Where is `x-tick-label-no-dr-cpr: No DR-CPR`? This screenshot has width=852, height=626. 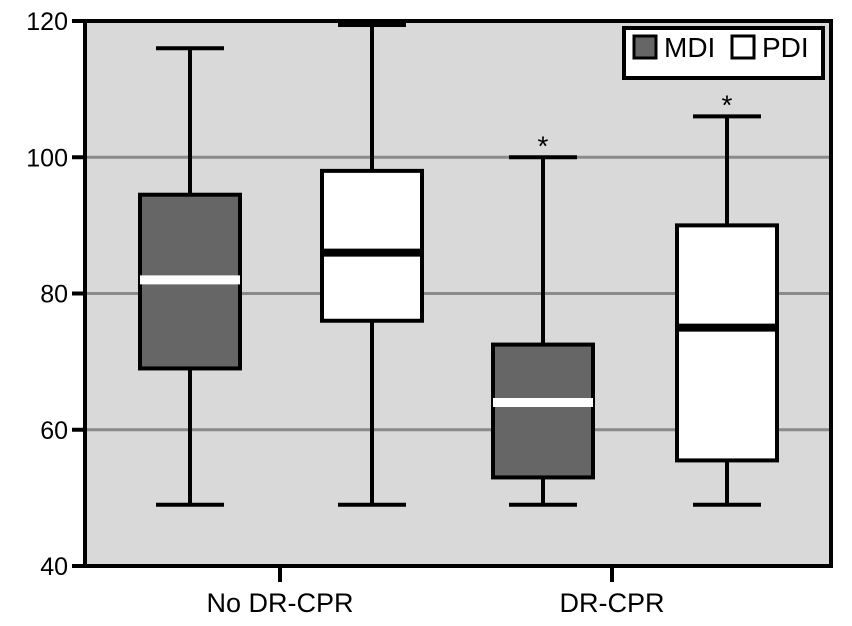 x-tick-label-no-dr-cpr: No DR-CPR is located at coordinates (279, 603).